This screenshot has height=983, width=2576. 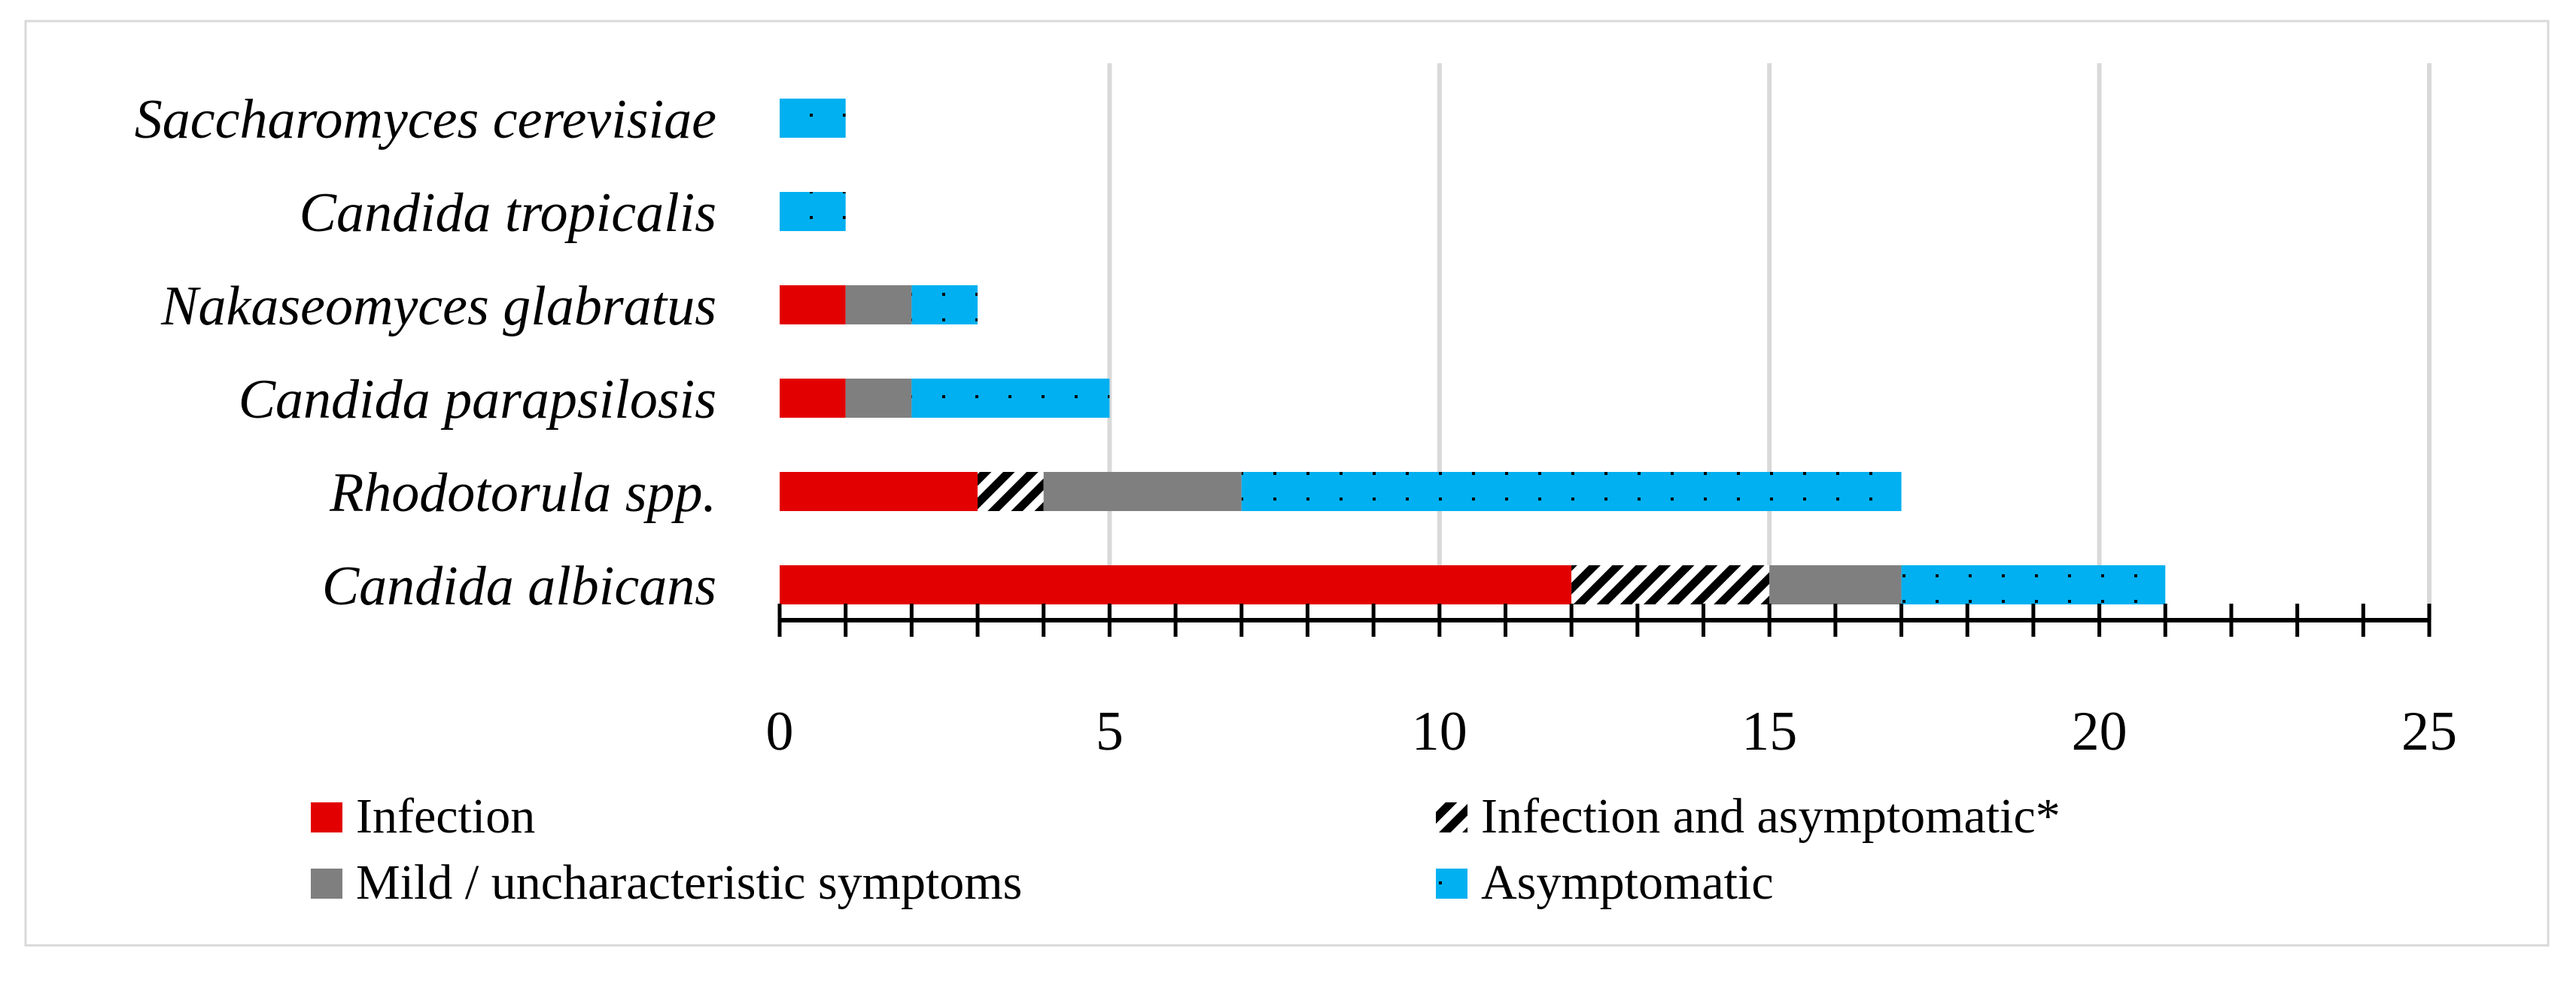 What do you see at coordinates (326, 884) in the screenshot?
I see `legend-swatch-mild-uncharacteristic-symptoms` at bounding box center [326, 884].